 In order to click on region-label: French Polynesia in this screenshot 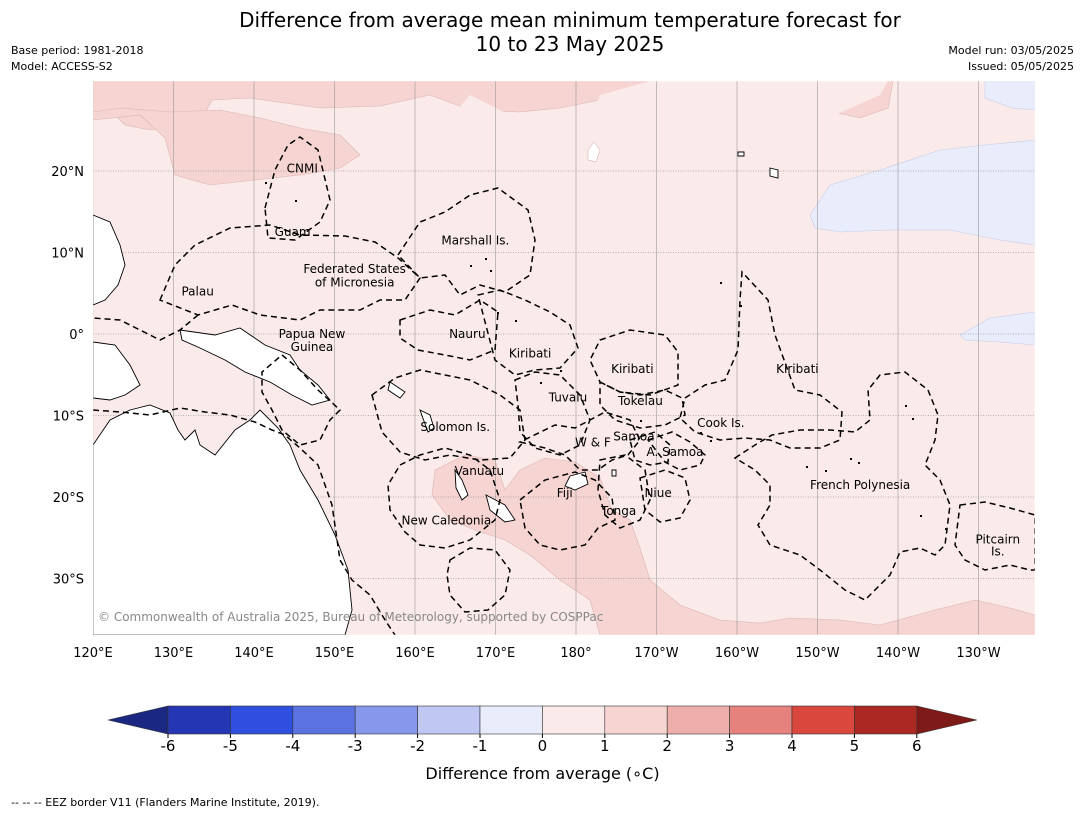, I will do `click(860, 485)`.